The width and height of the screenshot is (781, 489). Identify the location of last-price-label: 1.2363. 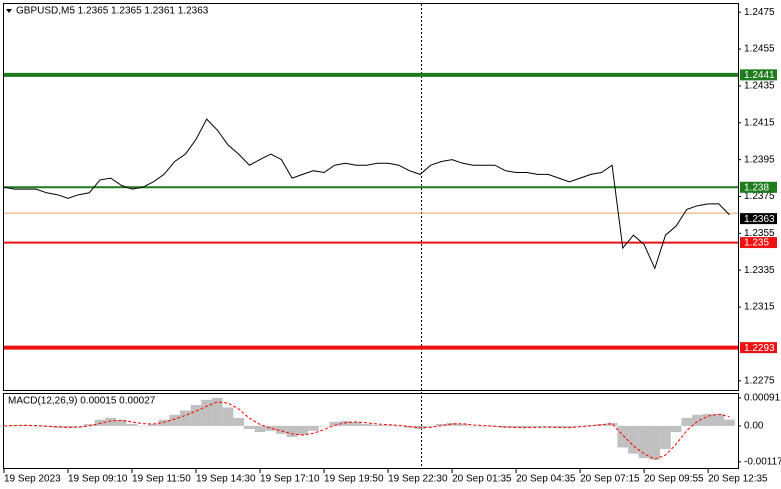
(759, 219).